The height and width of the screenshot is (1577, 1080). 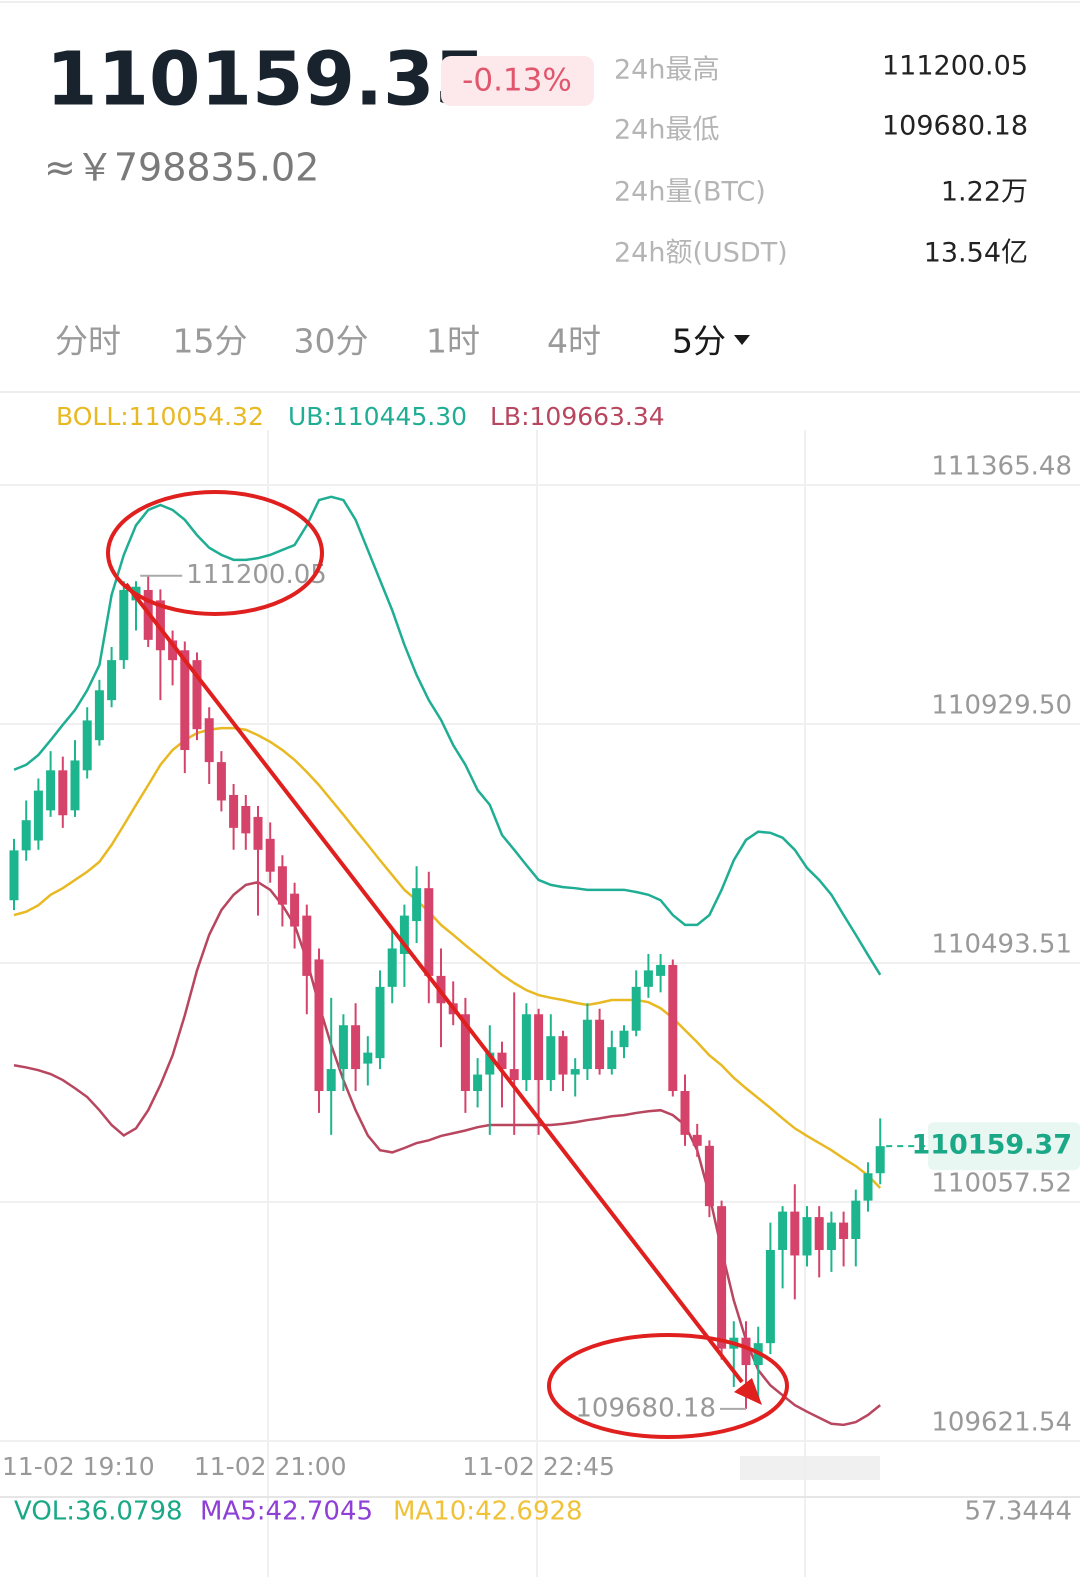 I want to click on legend-entry: UB:110445.30, so click(x=377, y=416).